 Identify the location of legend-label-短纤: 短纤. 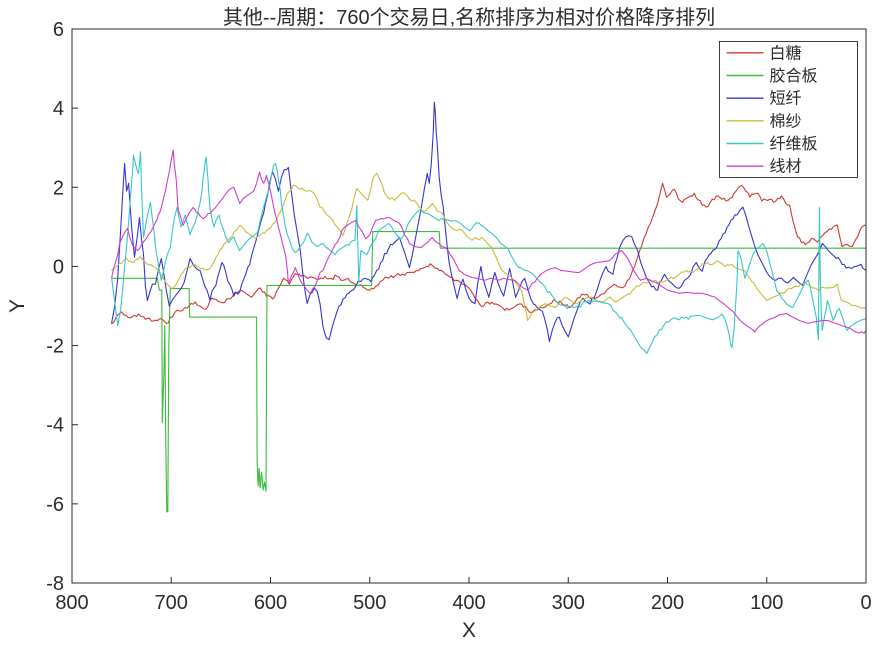
(786, 99).